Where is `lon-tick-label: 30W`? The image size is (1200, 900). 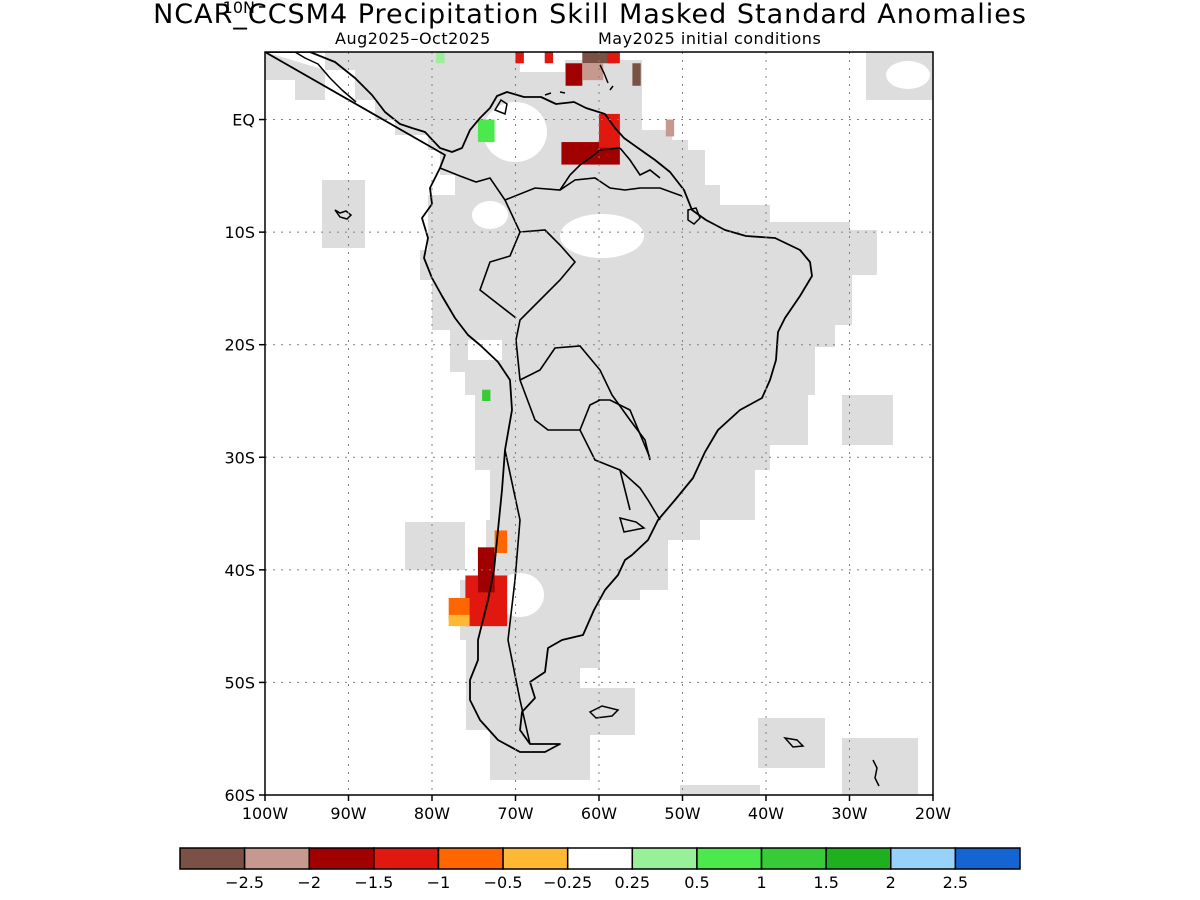
lon-tick-label: 30W is located at coordinates (849, 813).